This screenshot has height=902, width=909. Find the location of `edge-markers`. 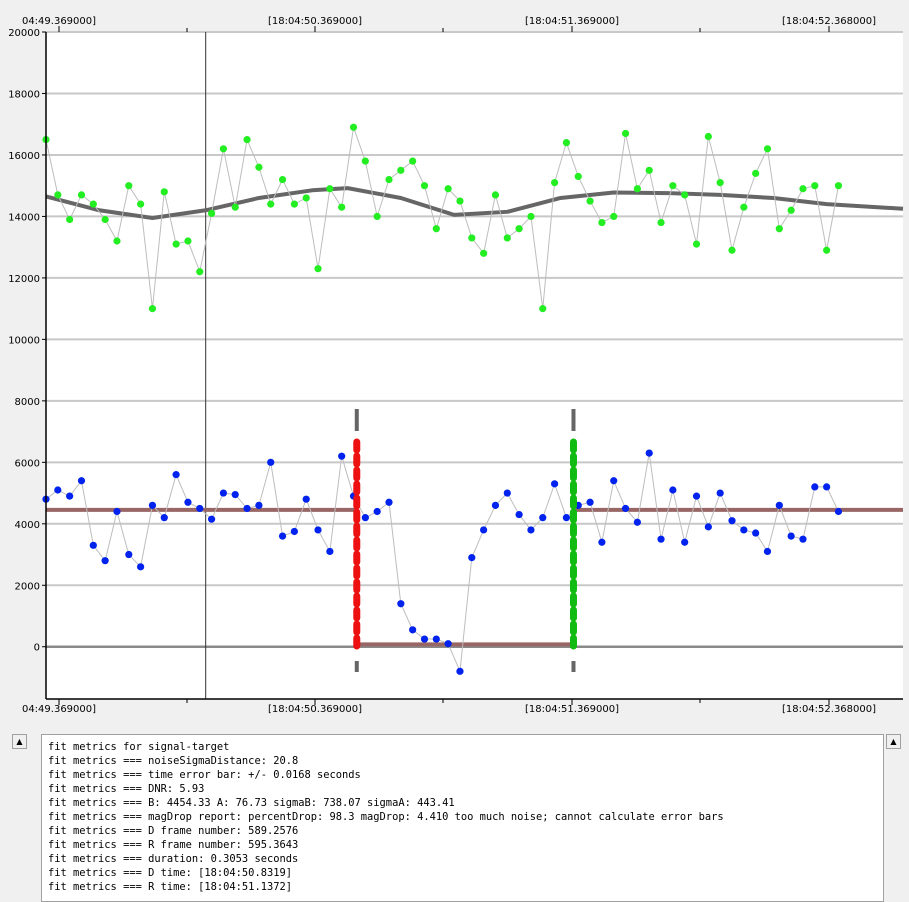

edge-markers is located at coordinates (465, 540).